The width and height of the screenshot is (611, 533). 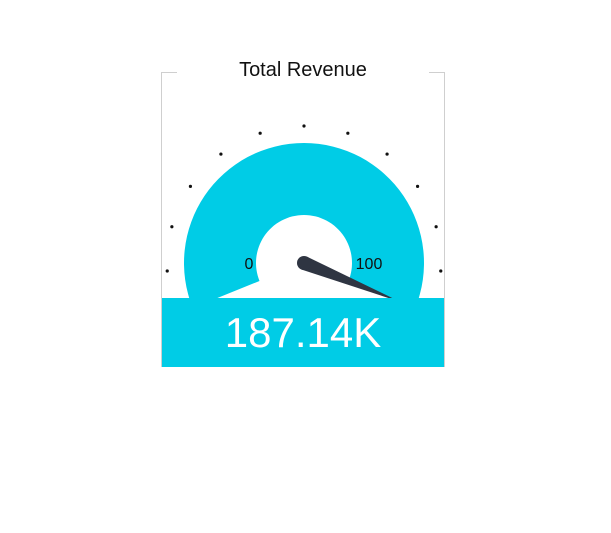 What do you see at coordinates (304, 263) in the screenshot?
I see `gauge-needle-hub` at bounding box center [304, 263].